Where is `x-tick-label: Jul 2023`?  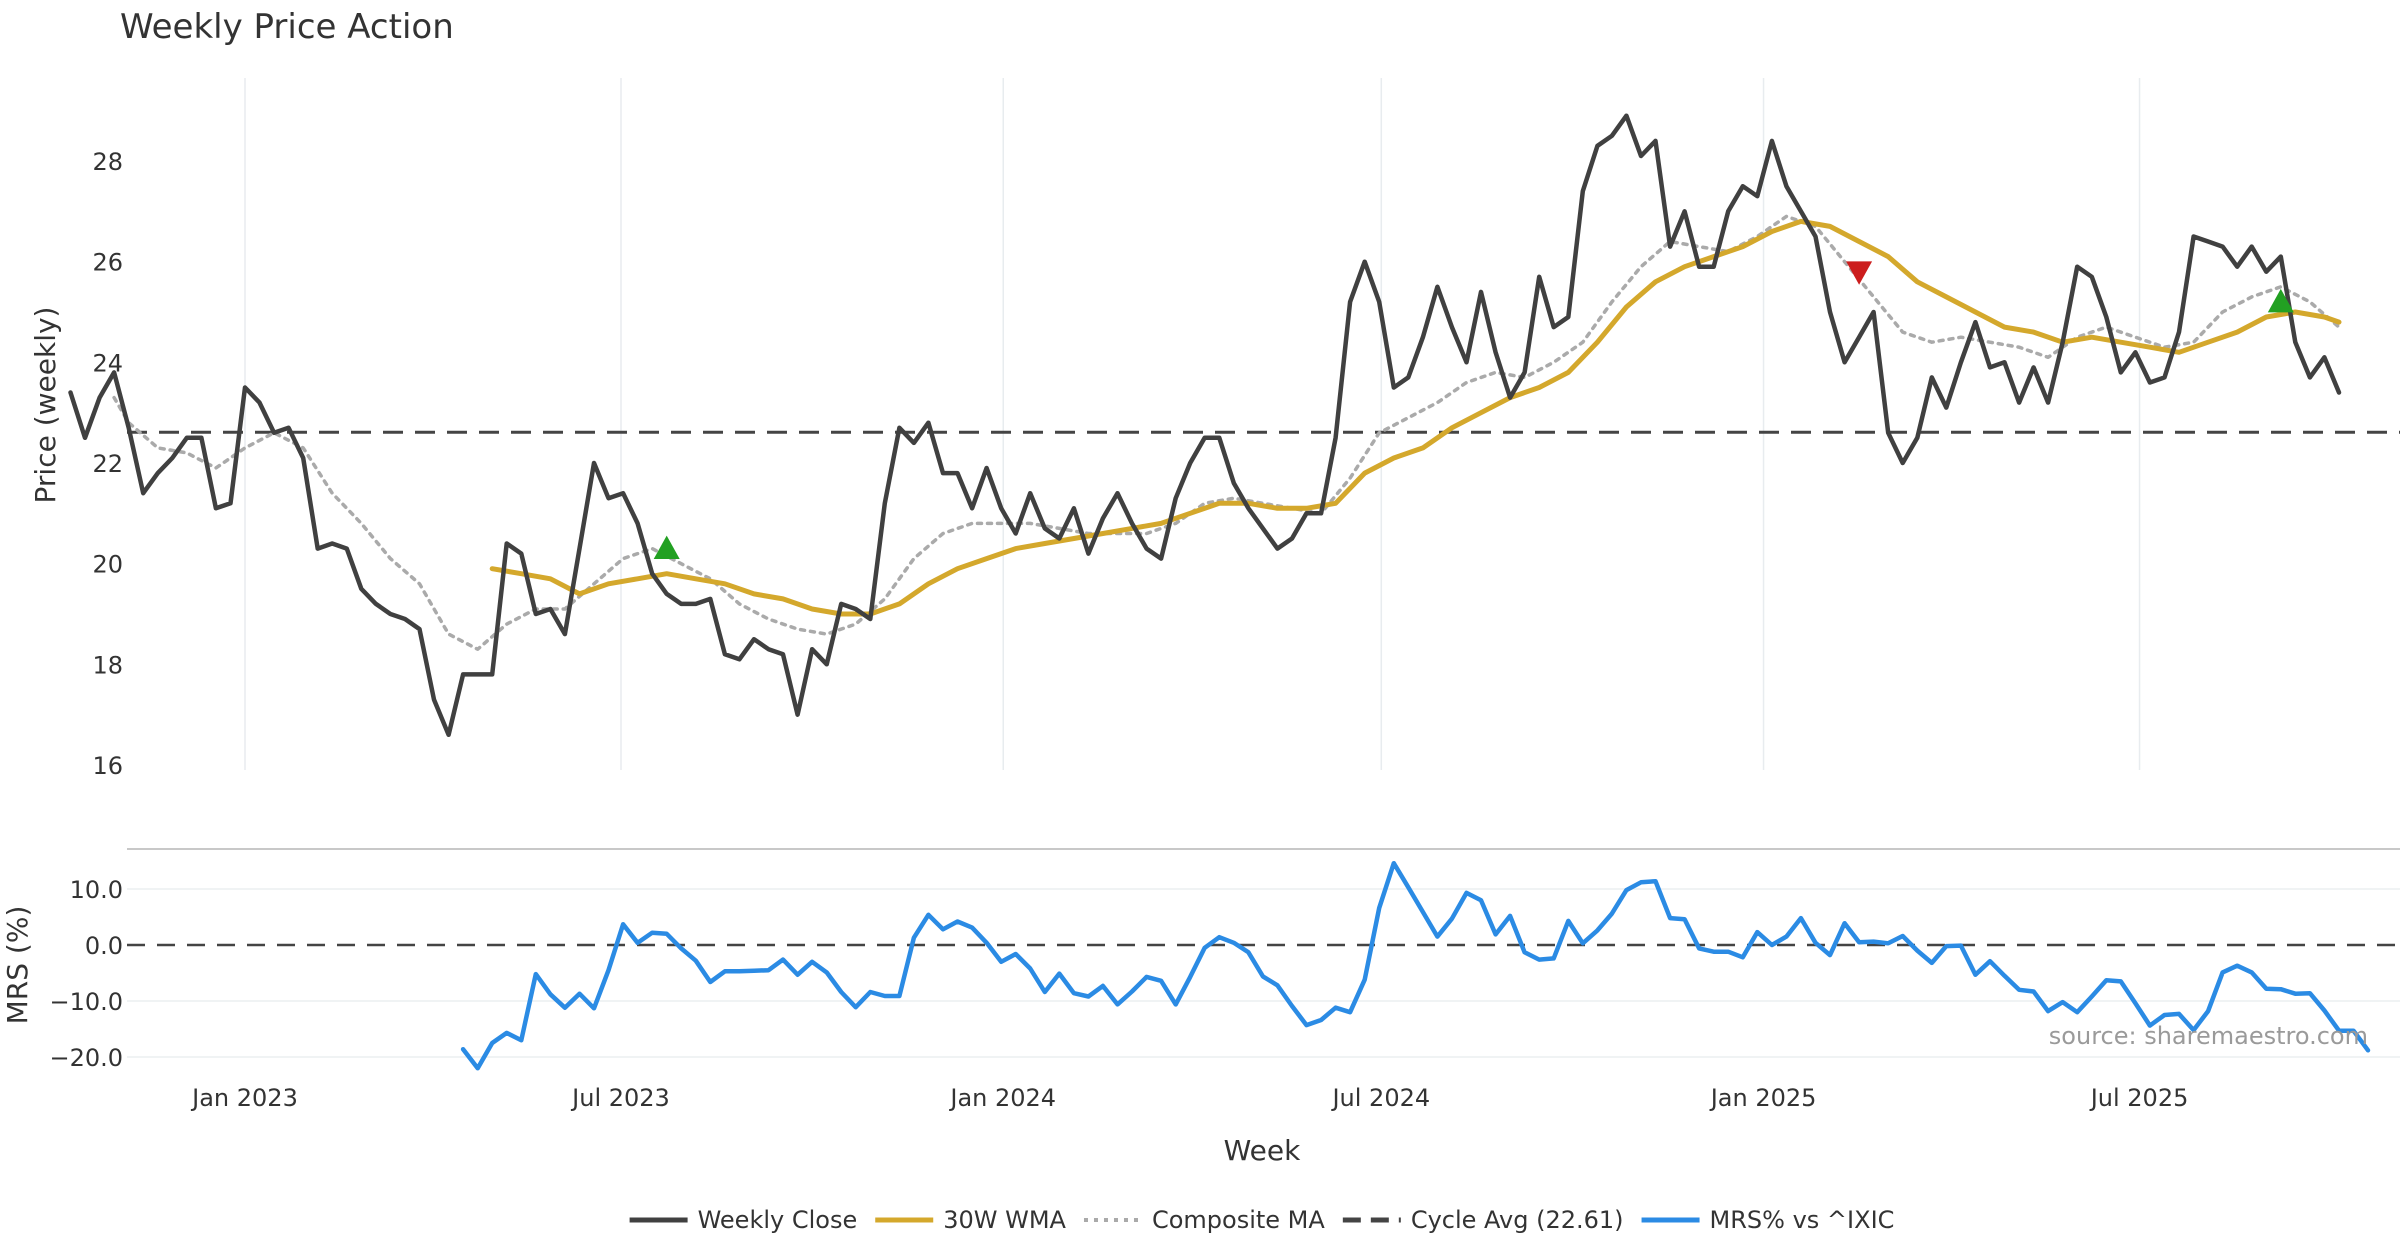 x-tick-label: Jul 2023 is located at coordinates (620, 1098).